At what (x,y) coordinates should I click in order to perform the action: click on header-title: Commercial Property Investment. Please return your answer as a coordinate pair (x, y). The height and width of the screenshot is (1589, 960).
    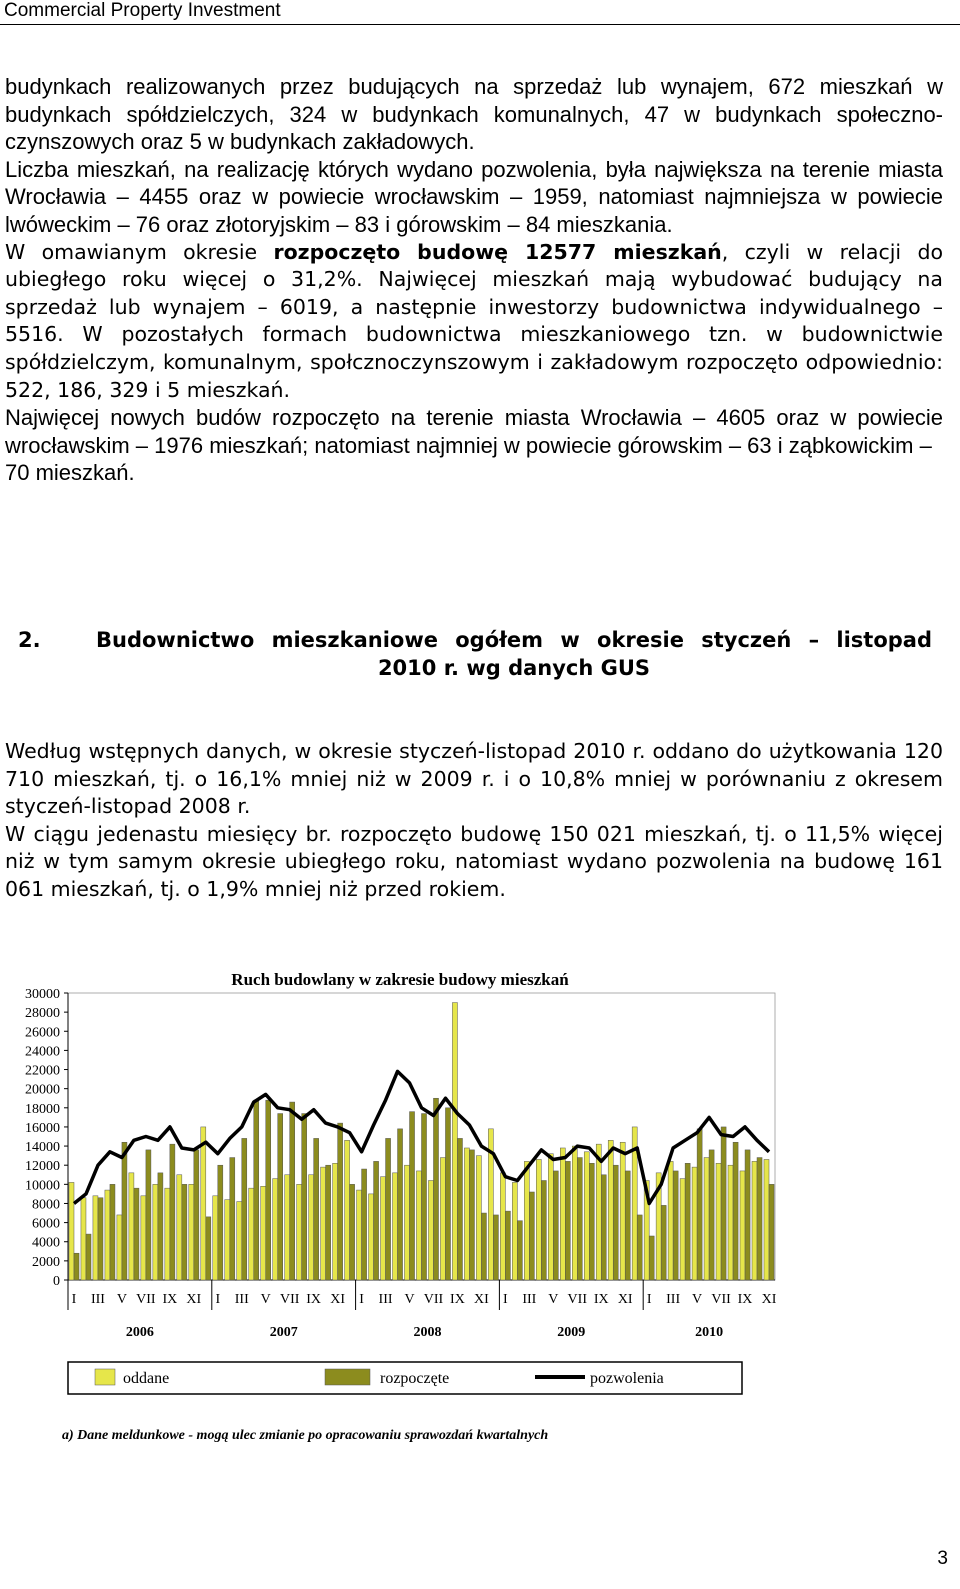
    Looking at the image, I should click on (142, 10).